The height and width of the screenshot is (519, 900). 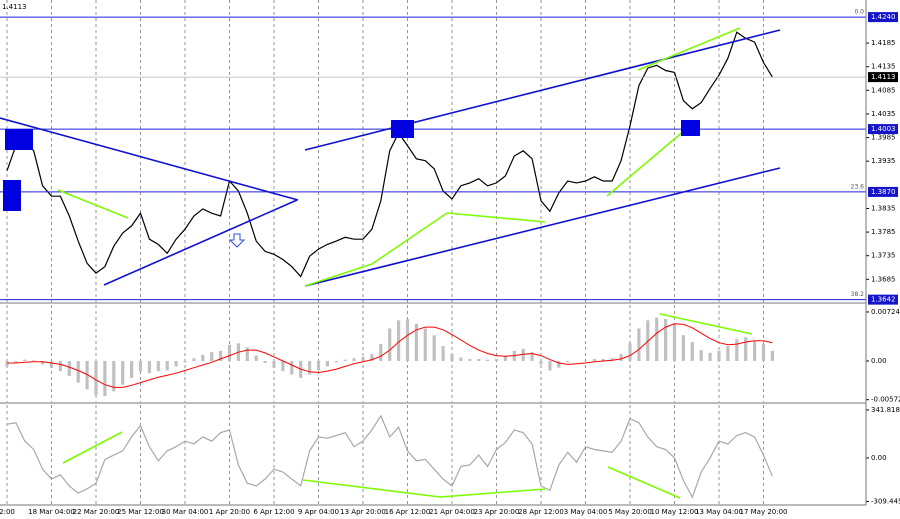 What do you see at coordinates (586, 512) in the screenshot?
I see `x-tick-label: 3 May 04:00` at bounding box center [586, 512].